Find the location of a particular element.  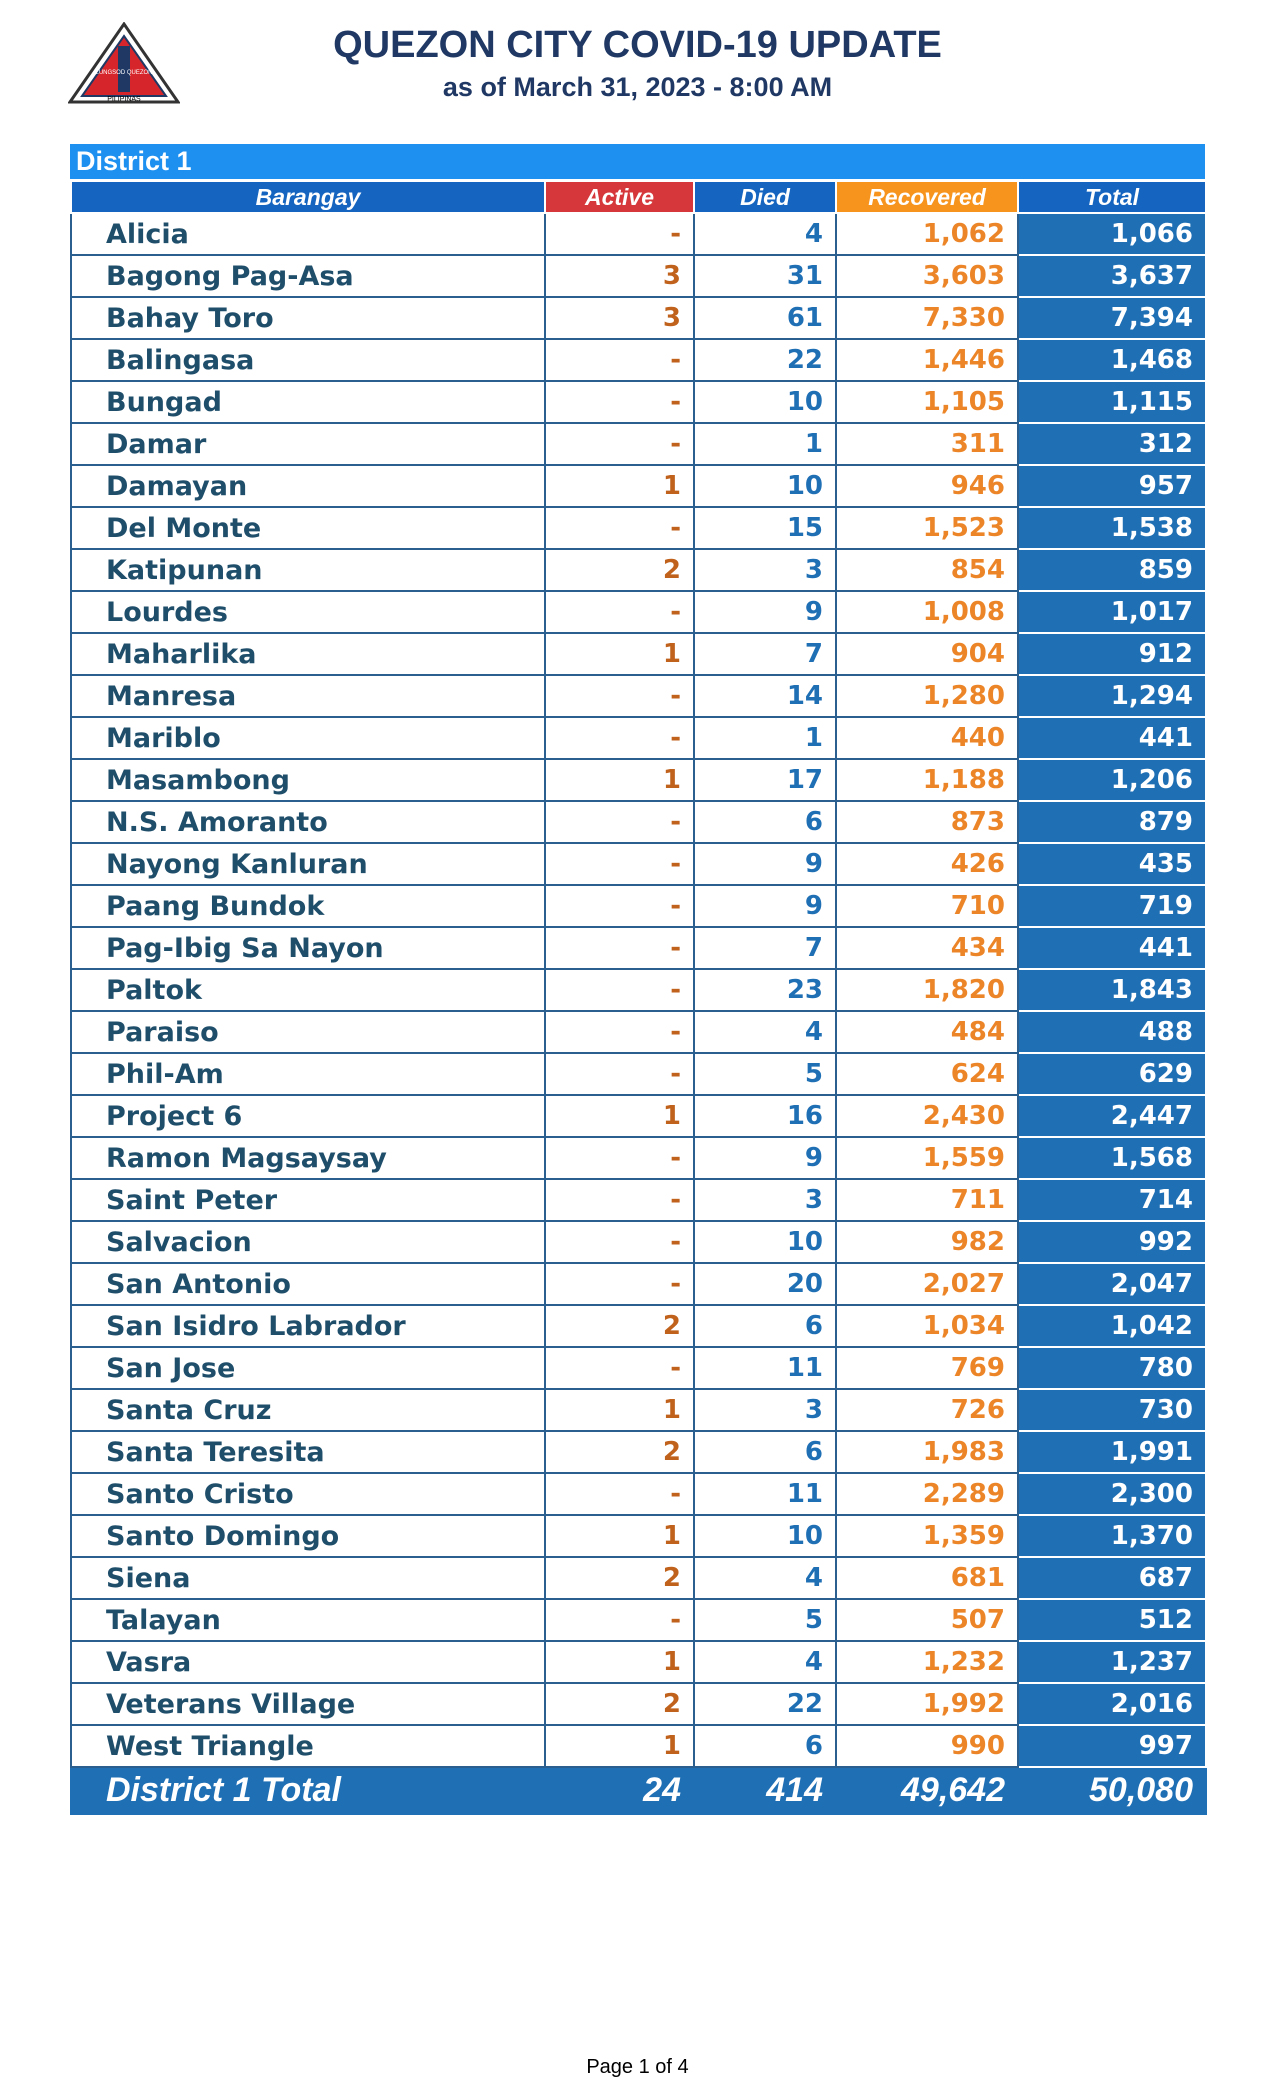

cell: 624 is located at coordinates (927, 1074).